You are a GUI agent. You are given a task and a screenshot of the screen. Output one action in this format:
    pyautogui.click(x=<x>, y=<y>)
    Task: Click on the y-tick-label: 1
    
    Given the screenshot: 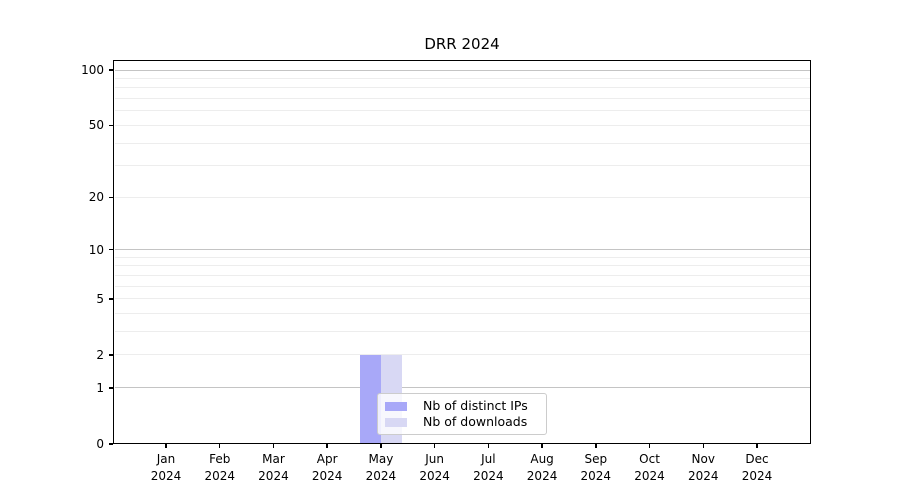 What is the action you would take?
    pyautogui.click(x=100, y=387)
    